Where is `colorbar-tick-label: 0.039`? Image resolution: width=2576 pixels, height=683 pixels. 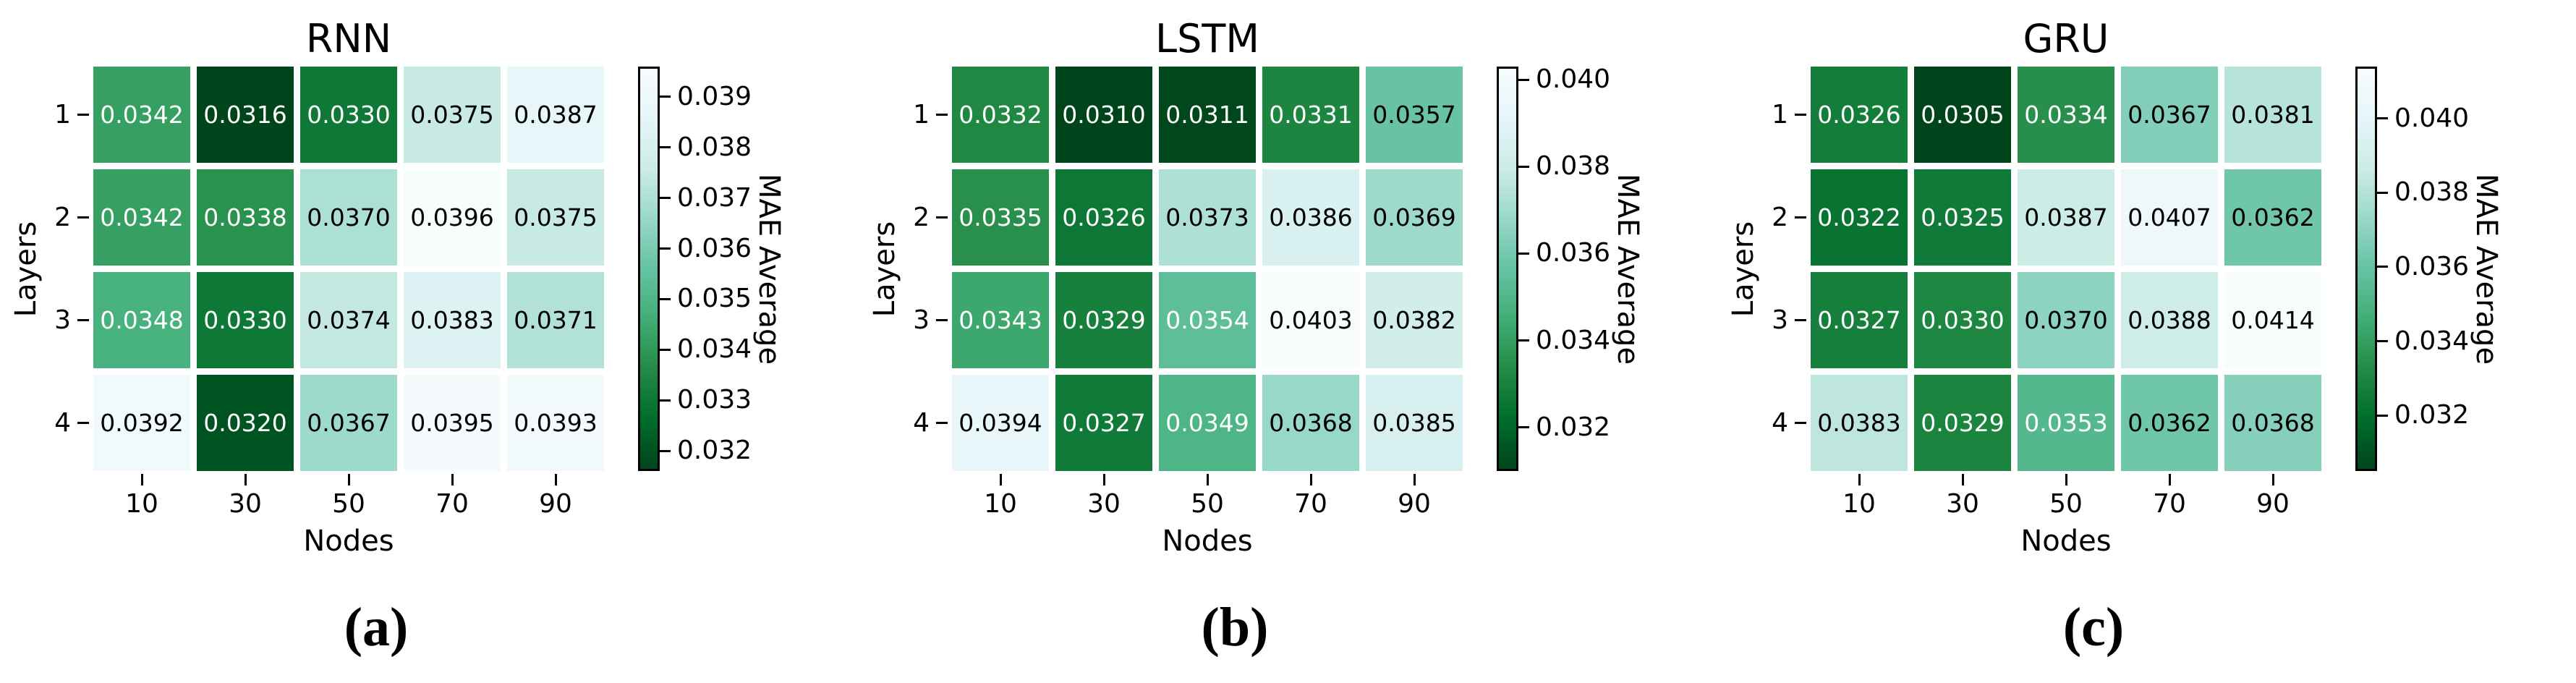 colorbar-tick-label: 0.039 is located at coordinates (714, 96).